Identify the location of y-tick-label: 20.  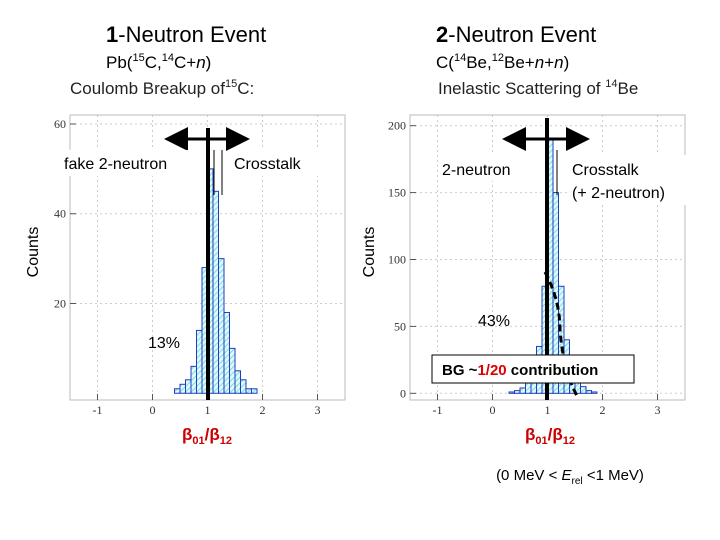
(60, 304).